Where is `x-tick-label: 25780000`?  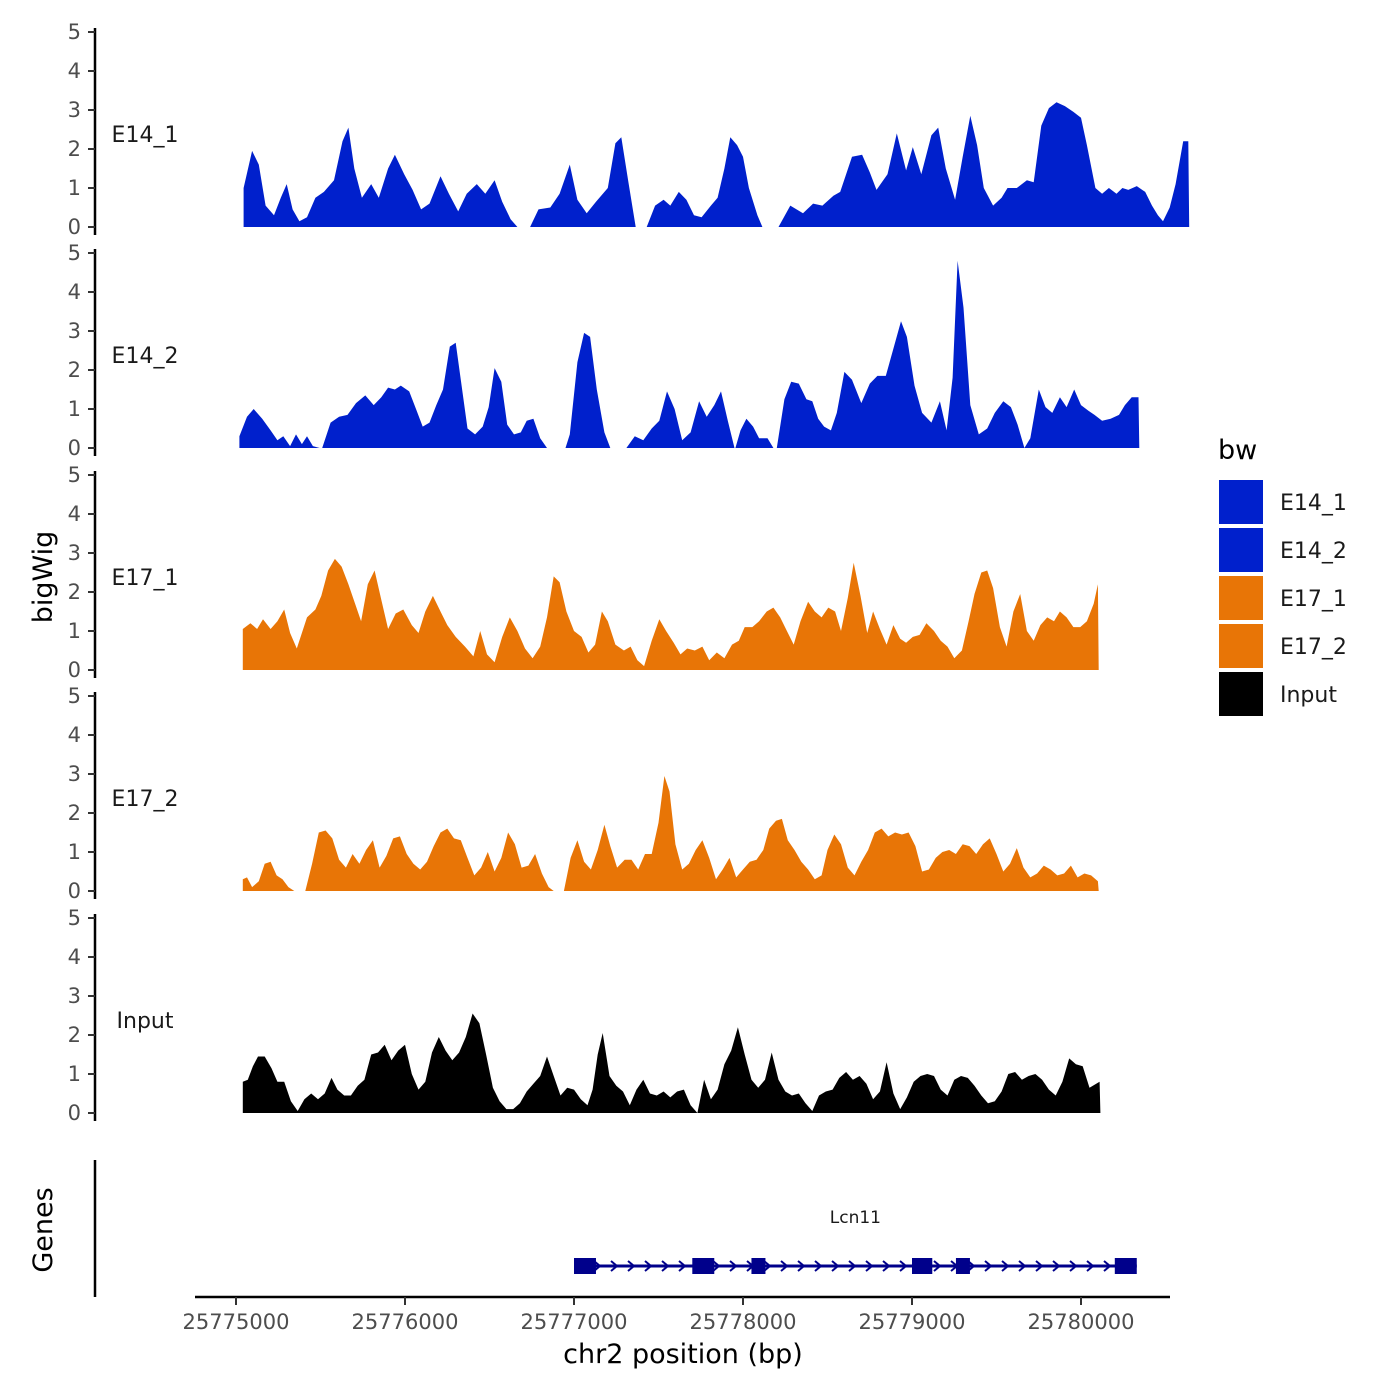
x-tick-label: 25780000 is located at coordinates (1081, 1322).